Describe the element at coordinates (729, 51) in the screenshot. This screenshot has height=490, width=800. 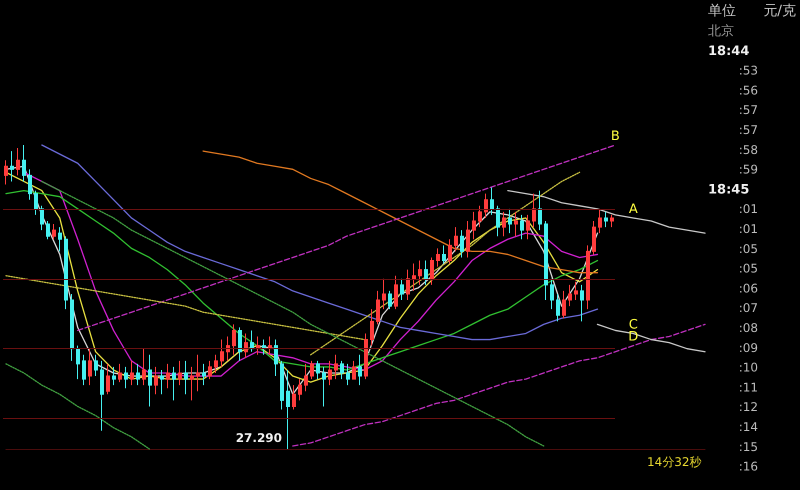
I see `text: 18:44` at that location.